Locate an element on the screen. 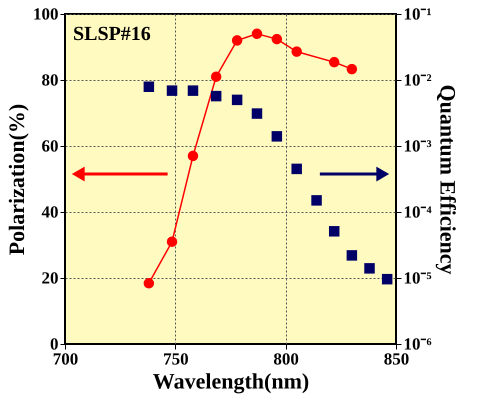 This screenshot has height=417, width=490. y2-axis-title: Quantum Efficiency is located at coordinates (448, 179).